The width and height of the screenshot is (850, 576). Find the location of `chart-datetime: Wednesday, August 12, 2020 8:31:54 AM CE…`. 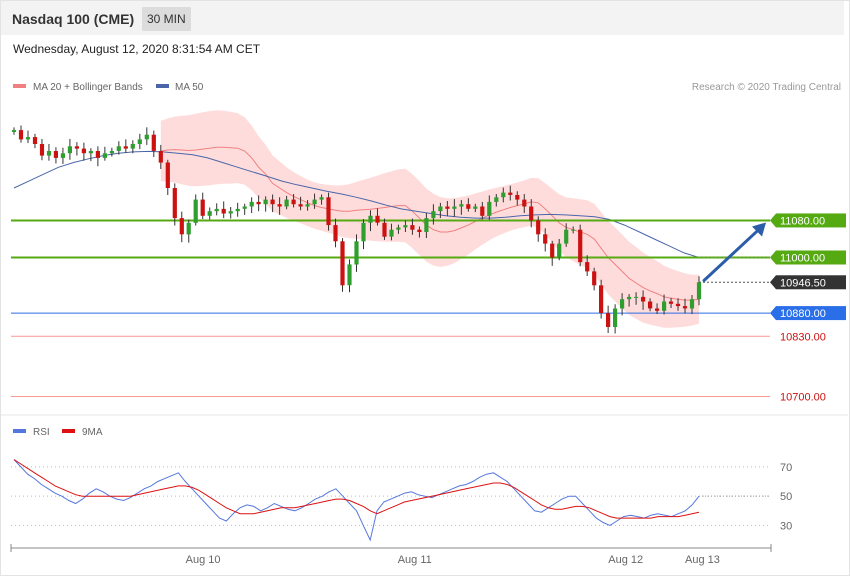

chart-datetime: Wednesday, August 12, 2020 8:31:54 AM CE… is located at coordinates (137, 49).